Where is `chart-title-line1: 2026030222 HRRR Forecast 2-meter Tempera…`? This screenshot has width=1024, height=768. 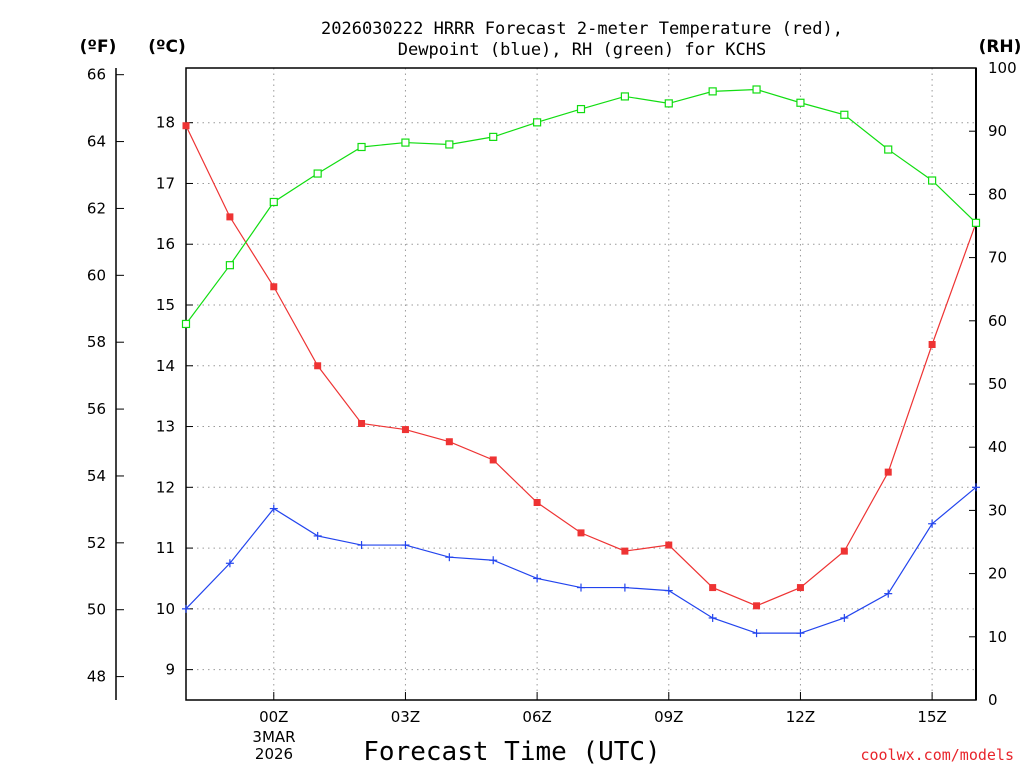
chart-title-line1: 2026030222 HRRR Forecast 2-meter Tempera… is located at coordinates (582, 29).